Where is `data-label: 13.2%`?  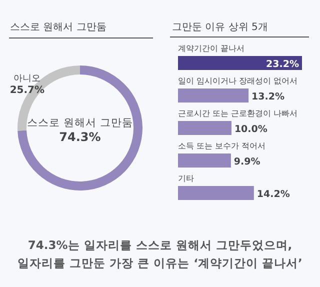
data-label: 13.2% is located at coordinates (268, 97).